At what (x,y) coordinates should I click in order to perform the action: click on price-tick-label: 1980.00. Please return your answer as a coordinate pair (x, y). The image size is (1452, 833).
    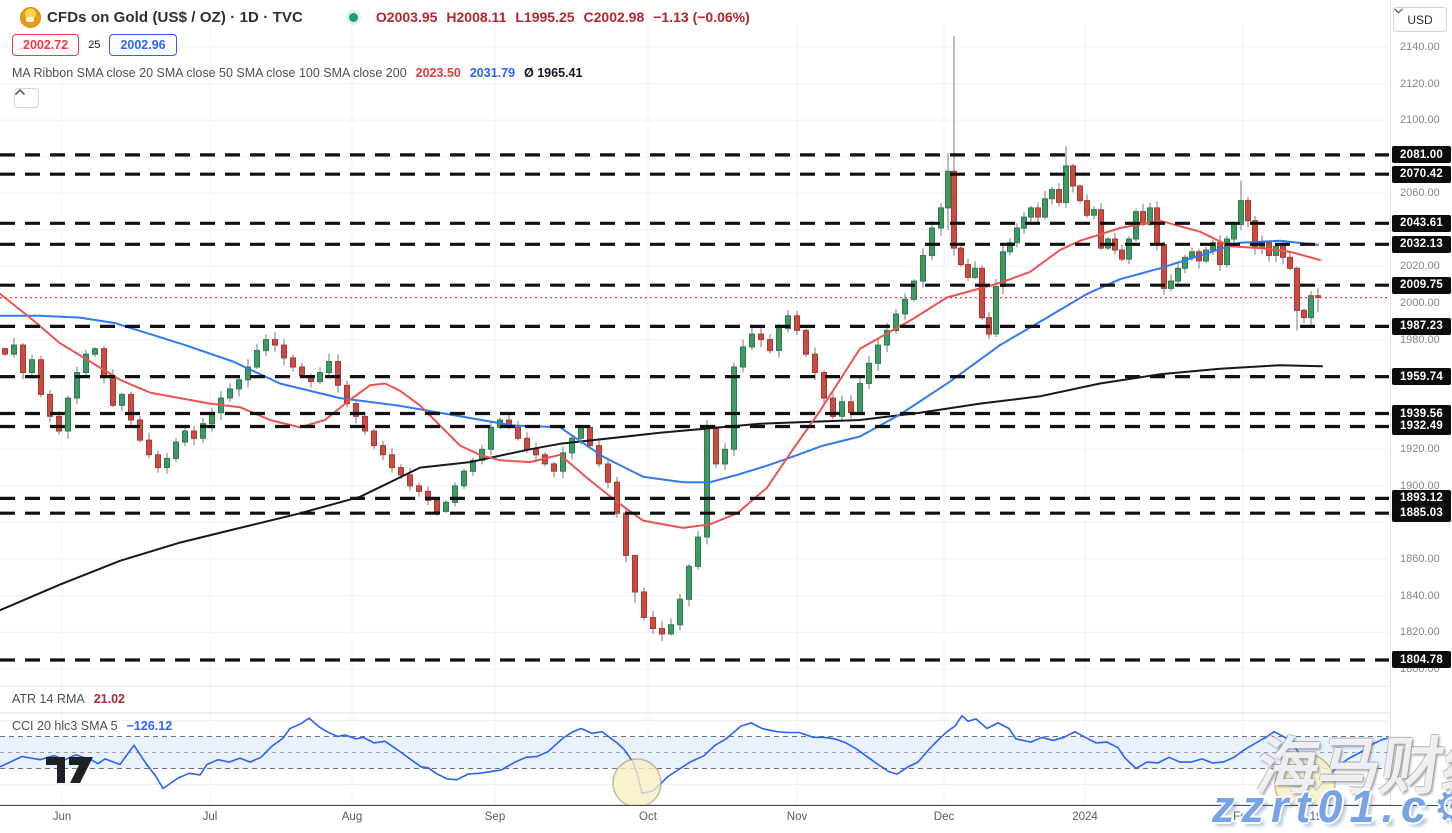
    Looking at the image, I should click on (1420, 339).